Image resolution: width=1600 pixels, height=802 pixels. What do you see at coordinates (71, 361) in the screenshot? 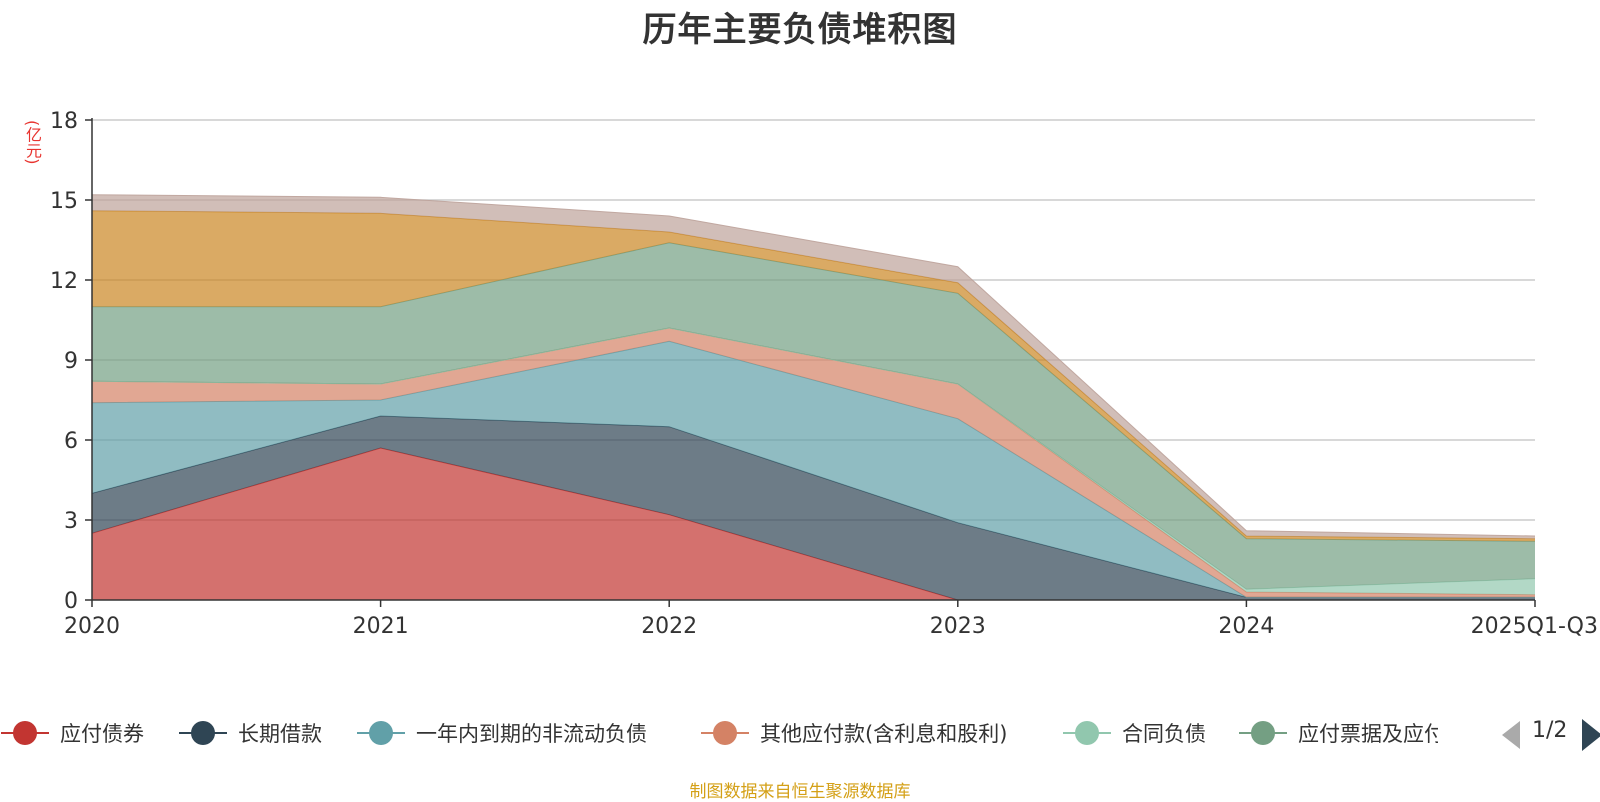
I see `y-tick-label: 9` at bounding box center [71, 361].